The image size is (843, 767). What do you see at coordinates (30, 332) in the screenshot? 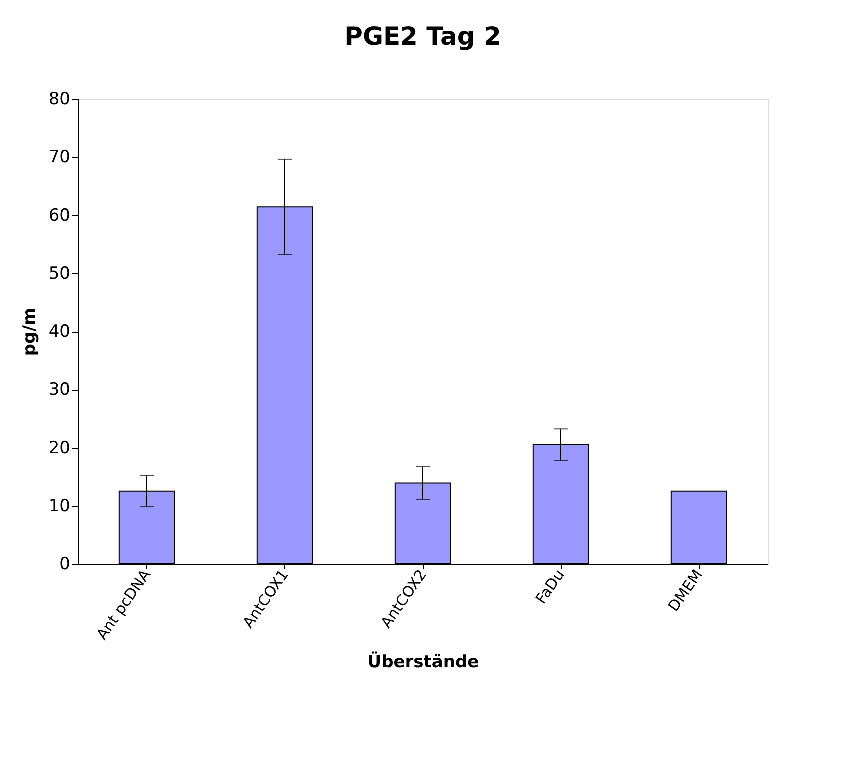
I see `y-axis-title: pg/m` at bounding box center [30, 332].